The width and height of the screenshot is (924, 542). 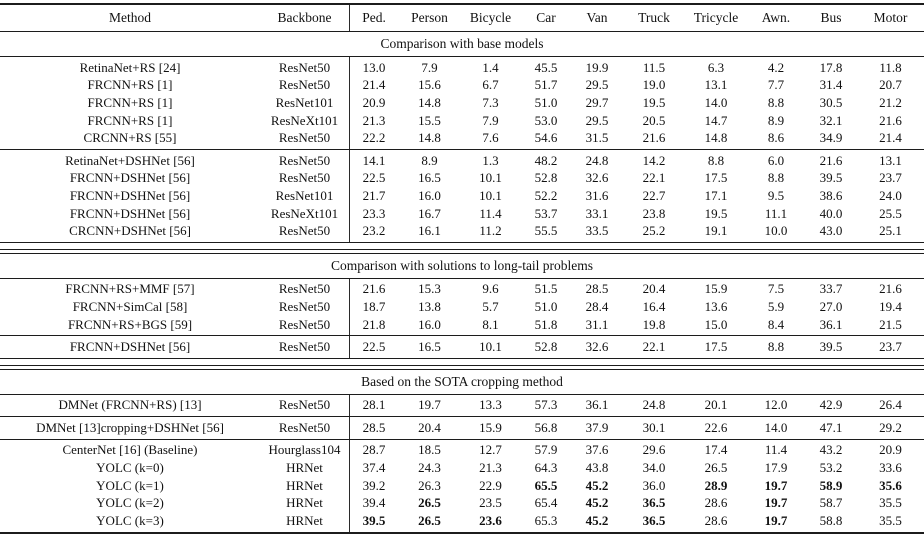 What do you see at coordinates (654, 17) in the screenshot?
I see `column-header-truck: Truck` at bounding box center [654, 17].